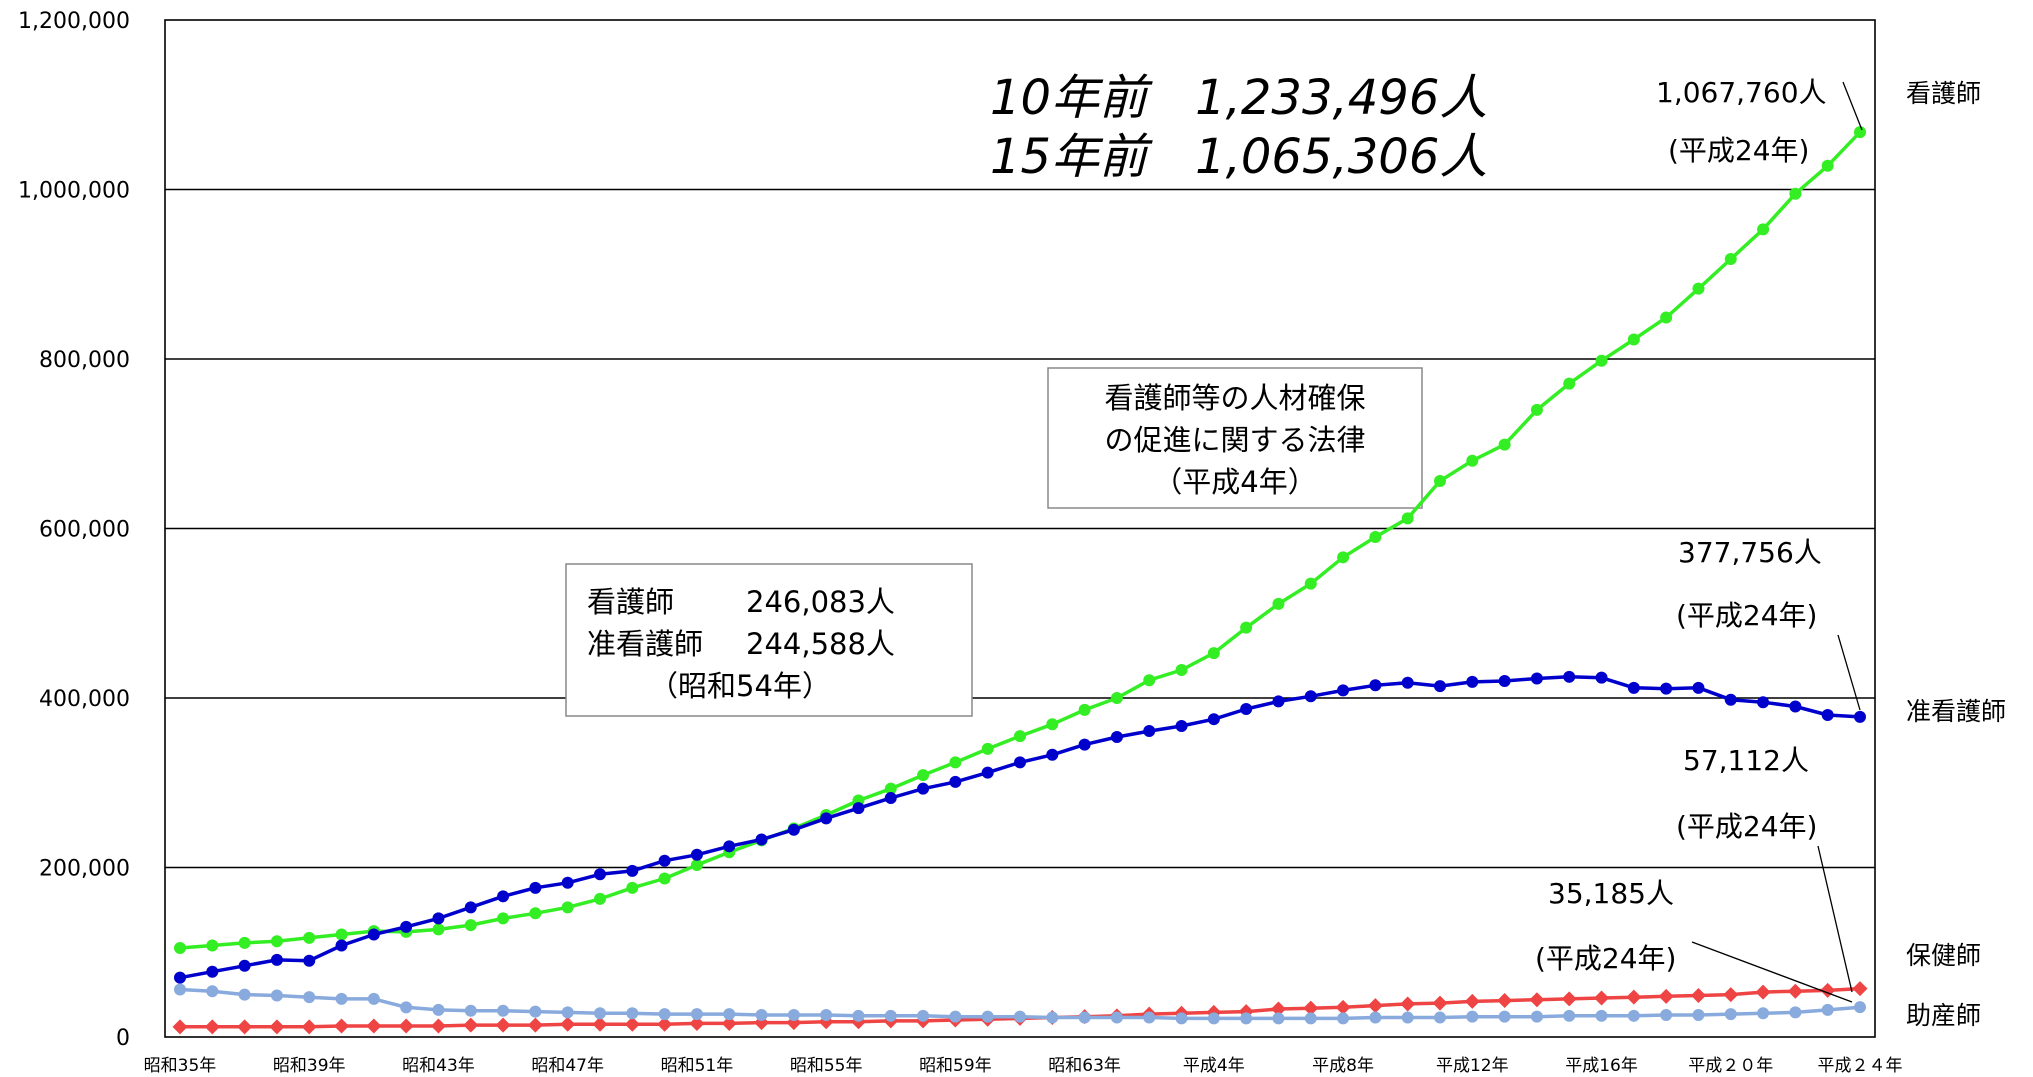 The height and width of the screenshot is (1077, 2033). What do you see at coordinates (567, 1066) in the screenshot?
I see `x-tick-label: 昭和47年` at bounding box center [567, 1066].